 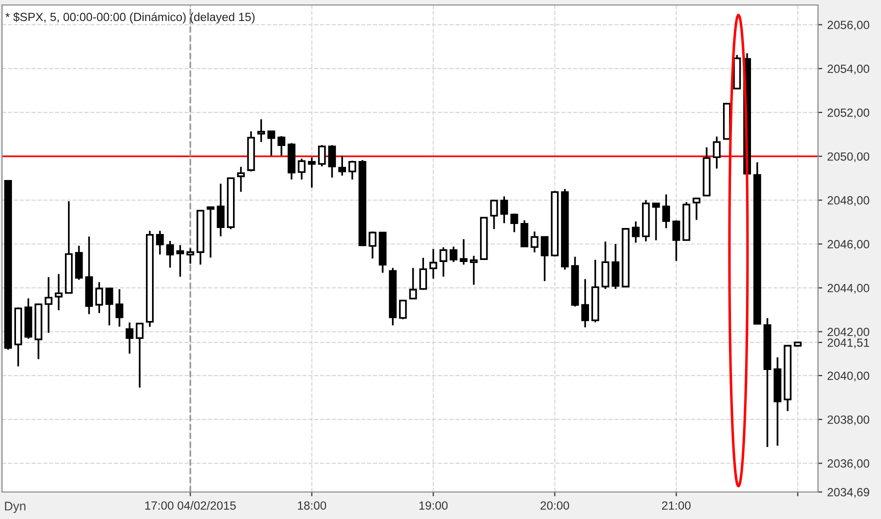 What do you see at coordinates (849, 493) in the screenshot?
I see `y-tick-label: 2034,69` at bounding box center [849, 493].